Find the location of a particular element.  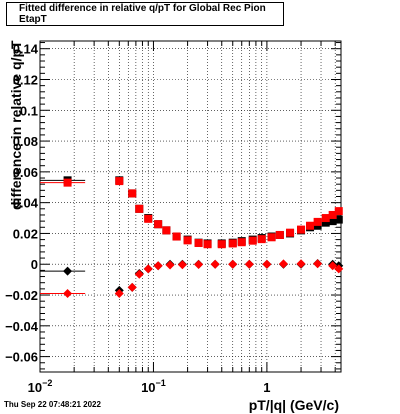

x-tick-label: 1 is located at coordinates (266, 387).